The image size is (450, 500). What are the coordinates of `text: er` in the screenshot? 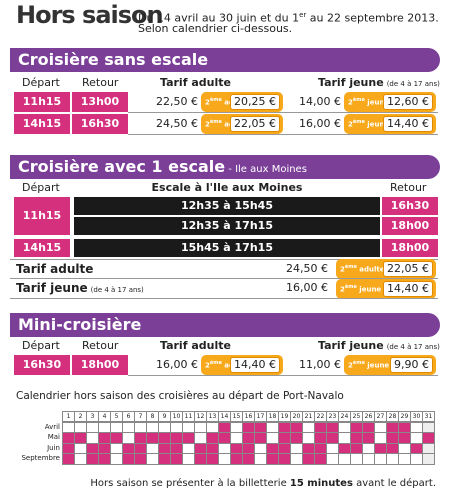 It's located at (303, 15).